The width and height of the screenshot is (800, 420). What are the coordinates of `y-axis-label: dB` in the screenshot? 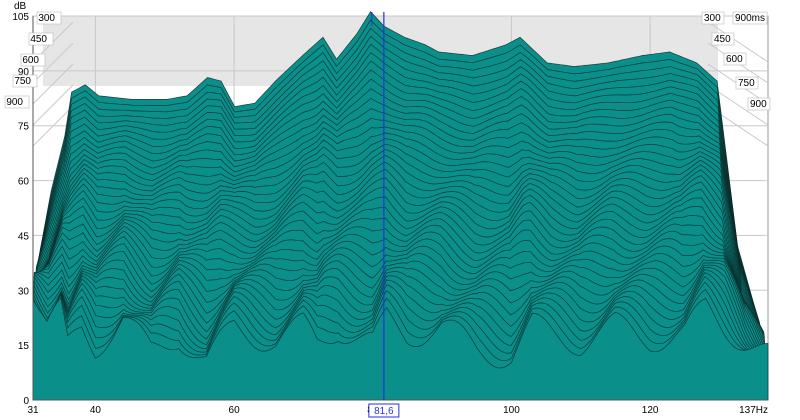 It's located at (20, 6).